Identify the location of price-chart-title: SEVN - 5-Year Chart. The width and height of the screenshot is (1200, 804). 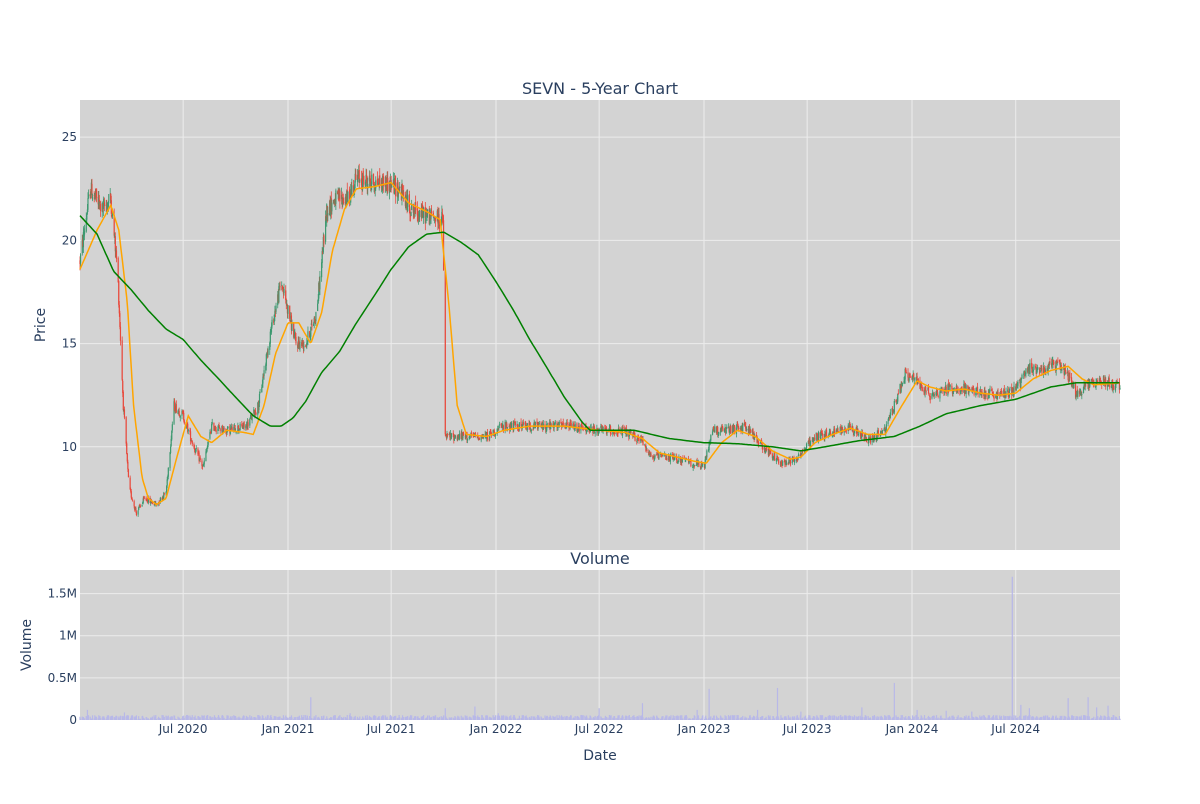
(600, 88).